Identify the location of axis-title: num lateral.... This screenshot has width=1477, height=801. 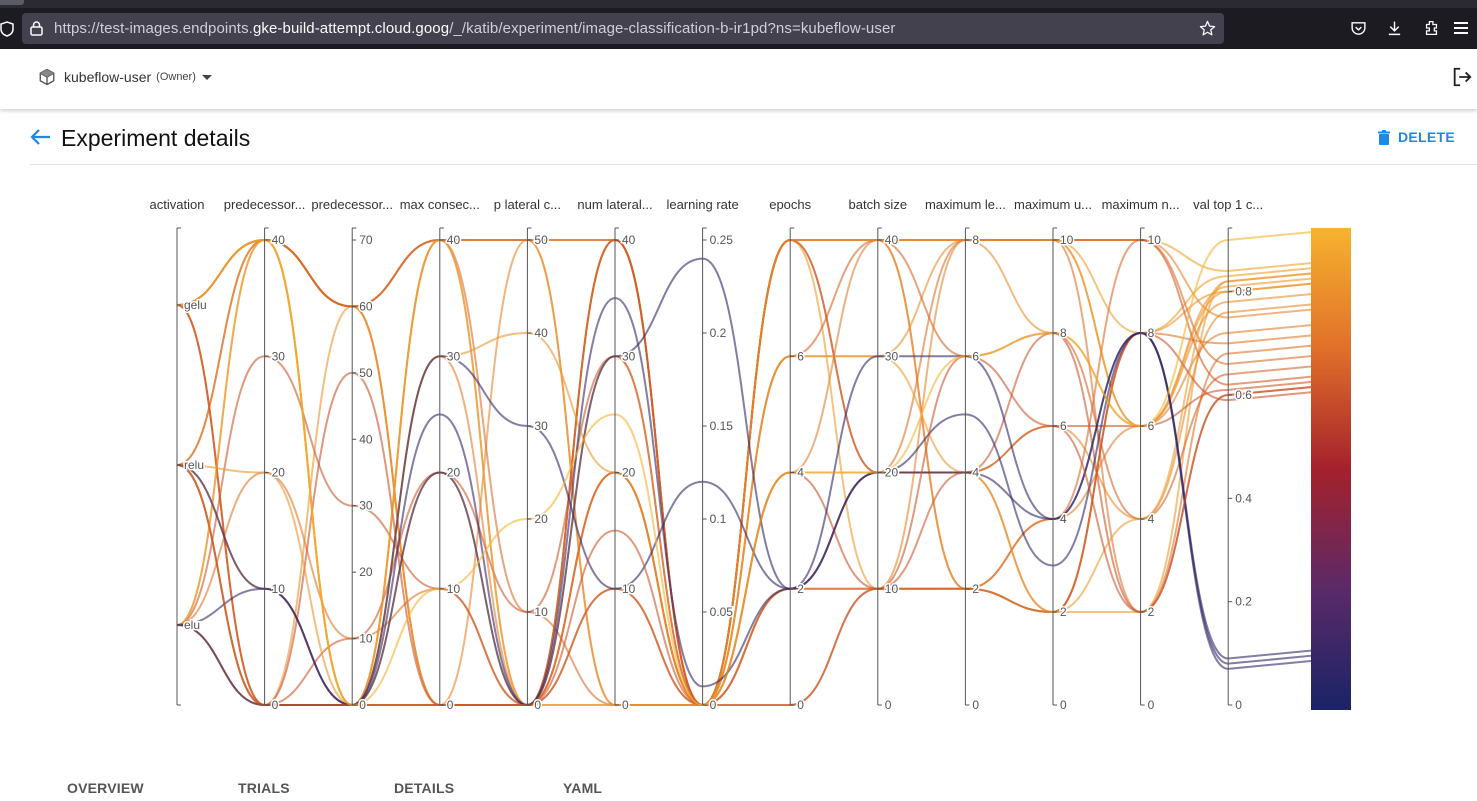
(615, 204).